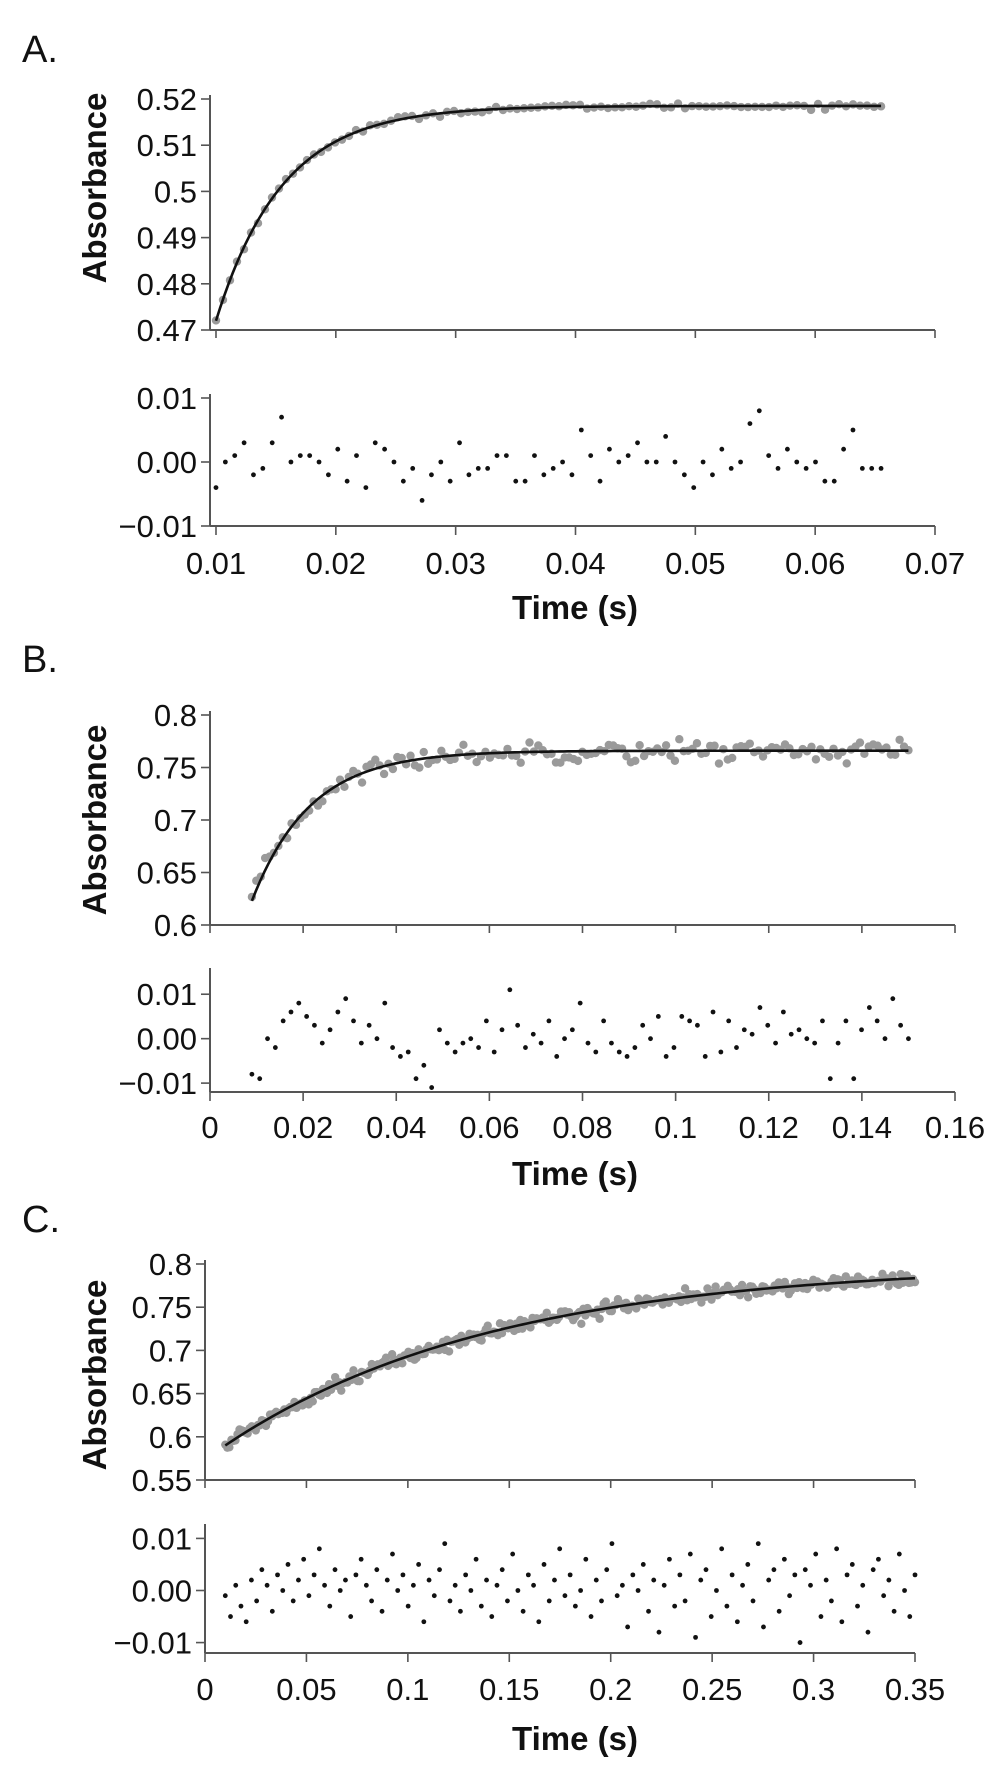 The height and width of the screenshot is (1777, 1000). I want to click on panel-b-xlabel: Time (s), so click(575, 1173).